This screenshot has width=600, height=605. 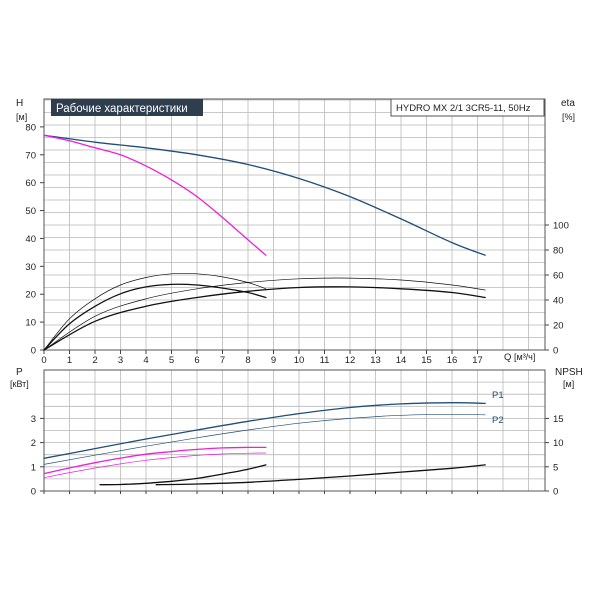 I want to click on x-tick-label: 5, so click(x=171, y=360).